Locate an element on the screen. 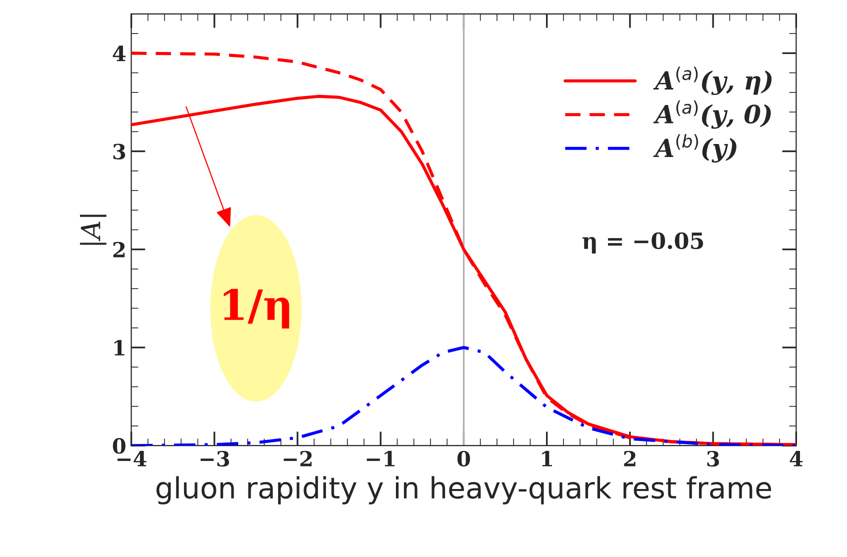 This screenshot has width=847, height=557. annotation: η = −0.05 is located at coordinates (643, 243).